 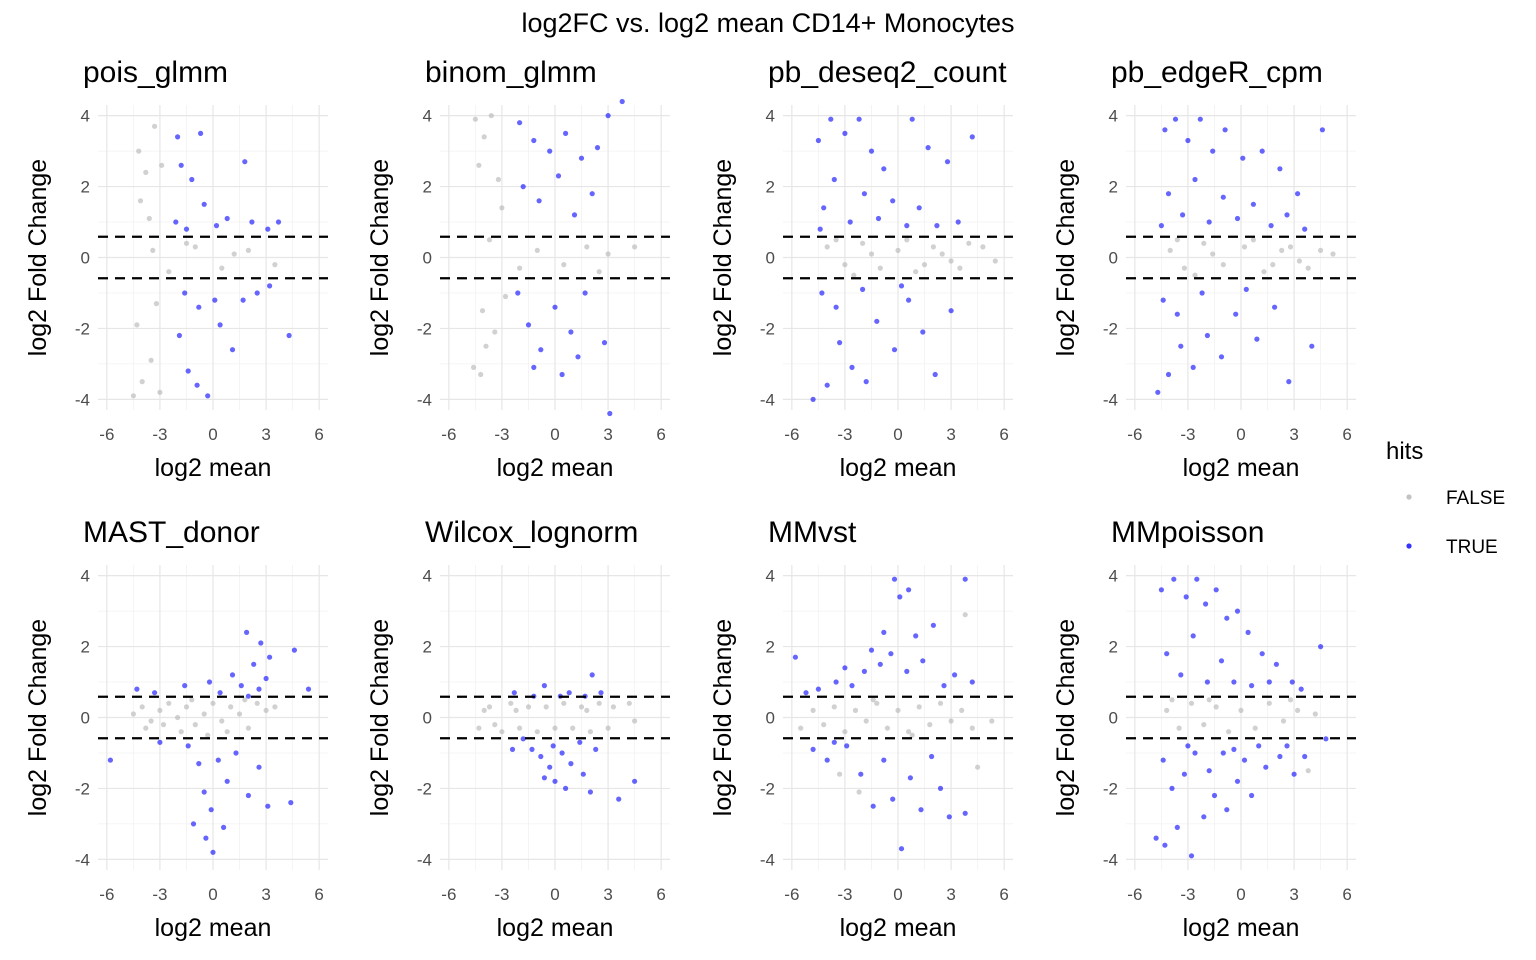 What do you see at coordinates (770, 647) in the screenshot?
I see `y-tick-label: 2` at bounding box center [770, 647].